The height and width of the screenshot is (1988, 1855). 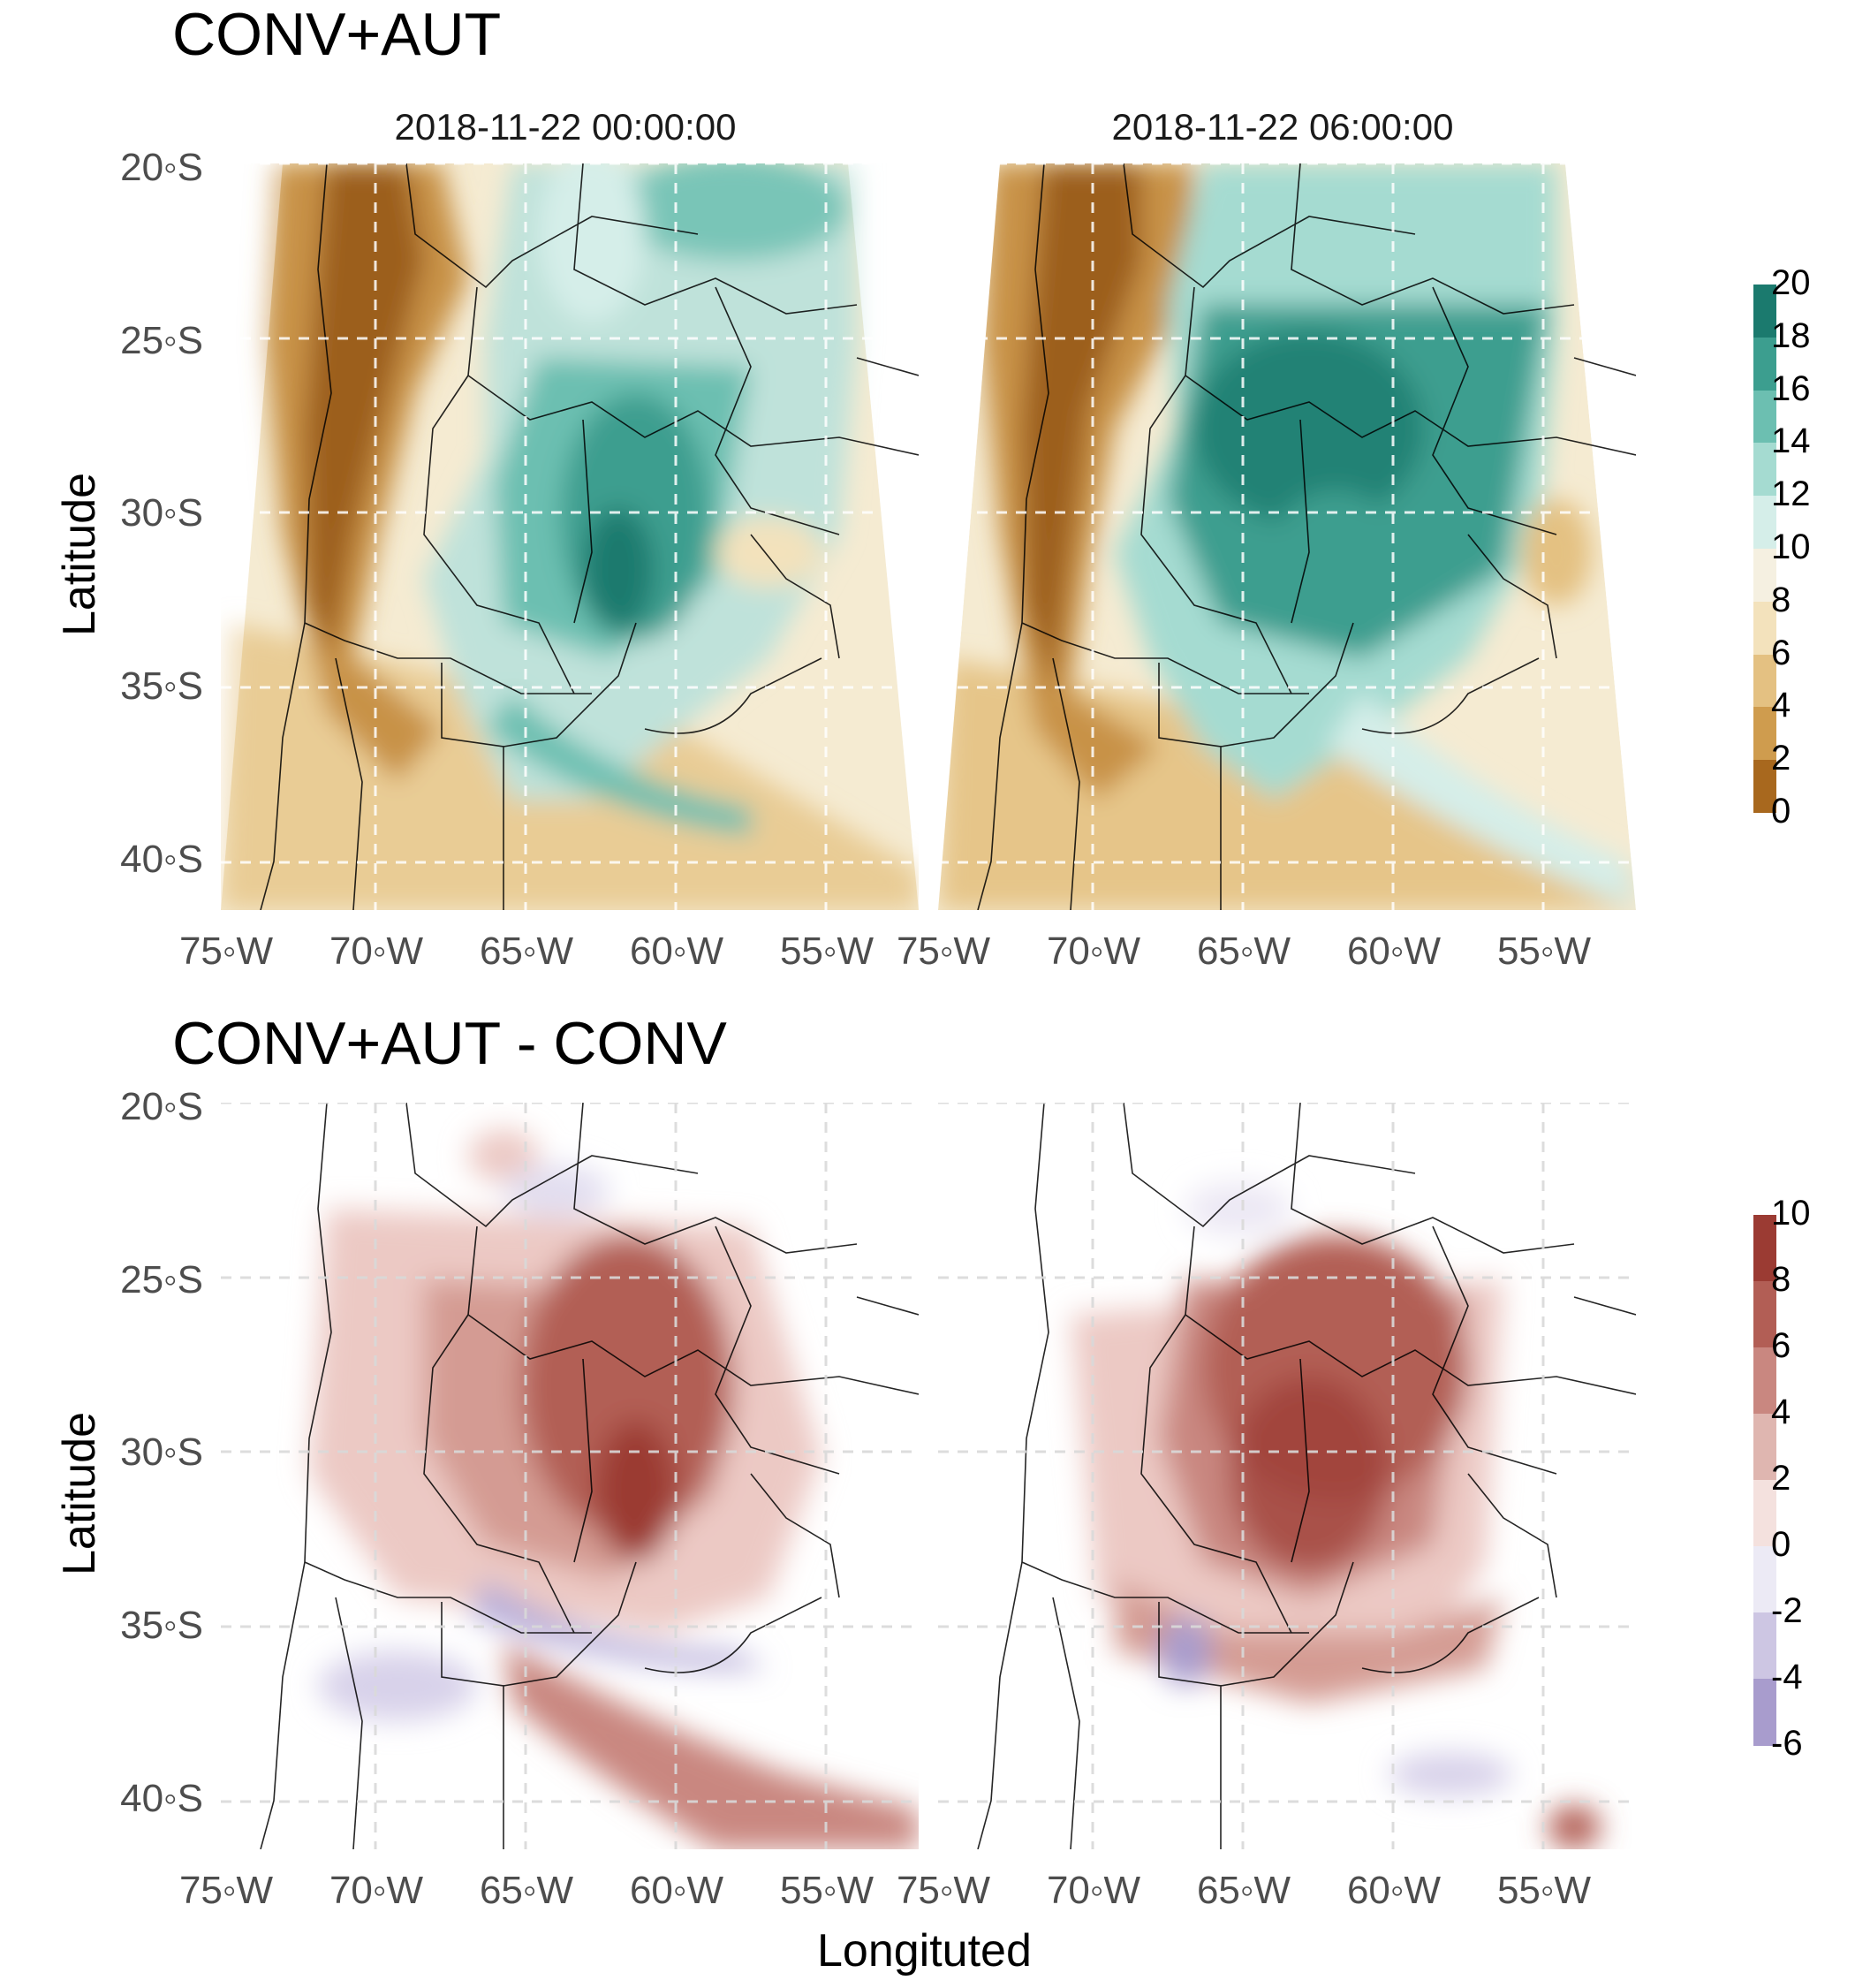 I want to click on map-panel-top-right, so click(x=1287, y=536).